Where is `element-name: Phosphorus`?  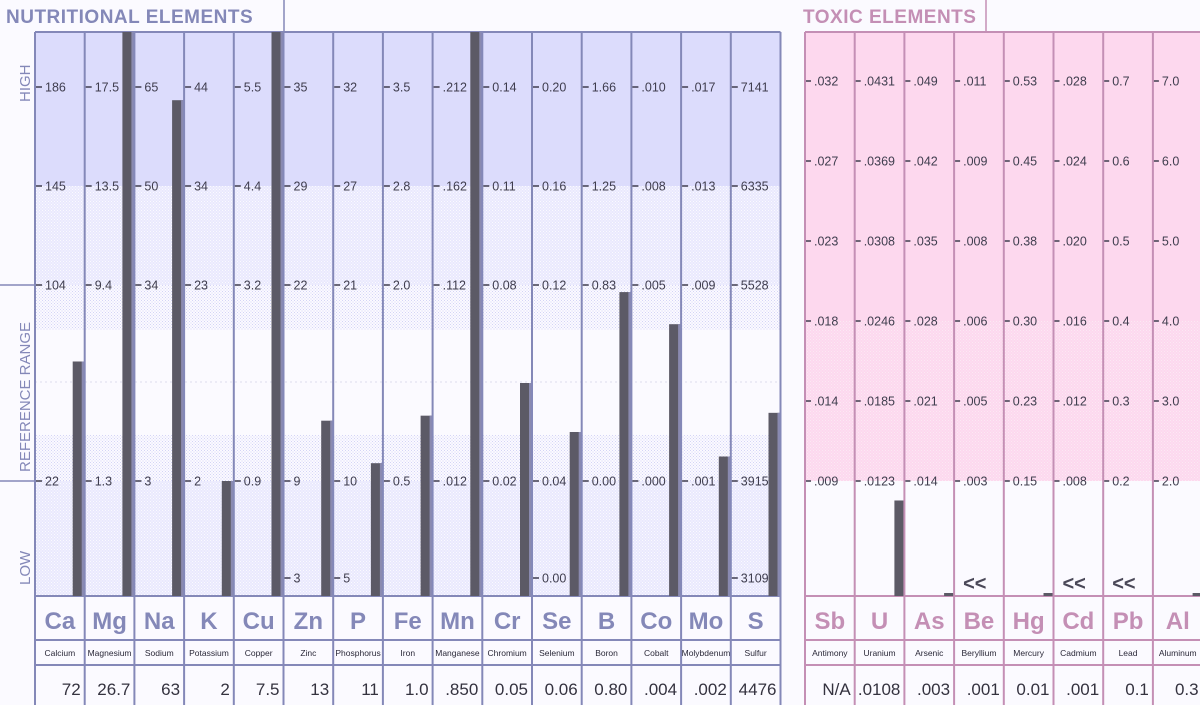
element-name: Phosphorus is located at coordinates (357, 653).